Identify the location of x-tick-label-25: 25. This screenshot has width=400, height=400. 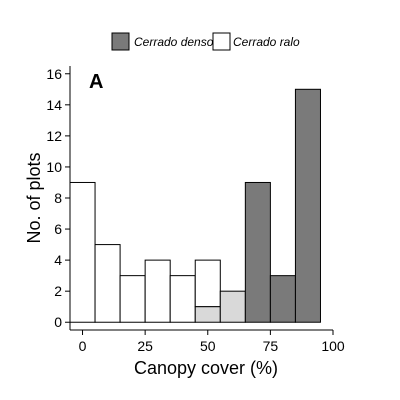
(145, 346).